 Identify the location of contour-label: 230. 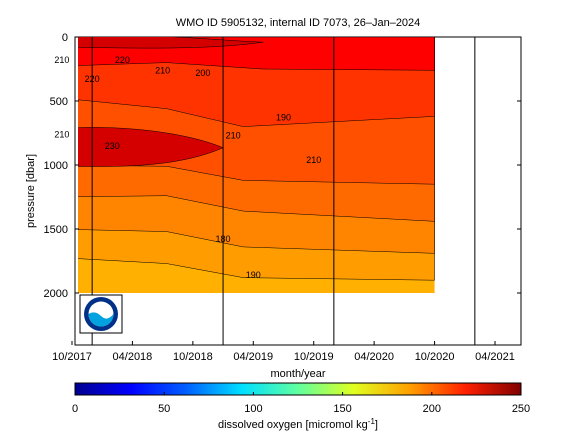
(112, 146).